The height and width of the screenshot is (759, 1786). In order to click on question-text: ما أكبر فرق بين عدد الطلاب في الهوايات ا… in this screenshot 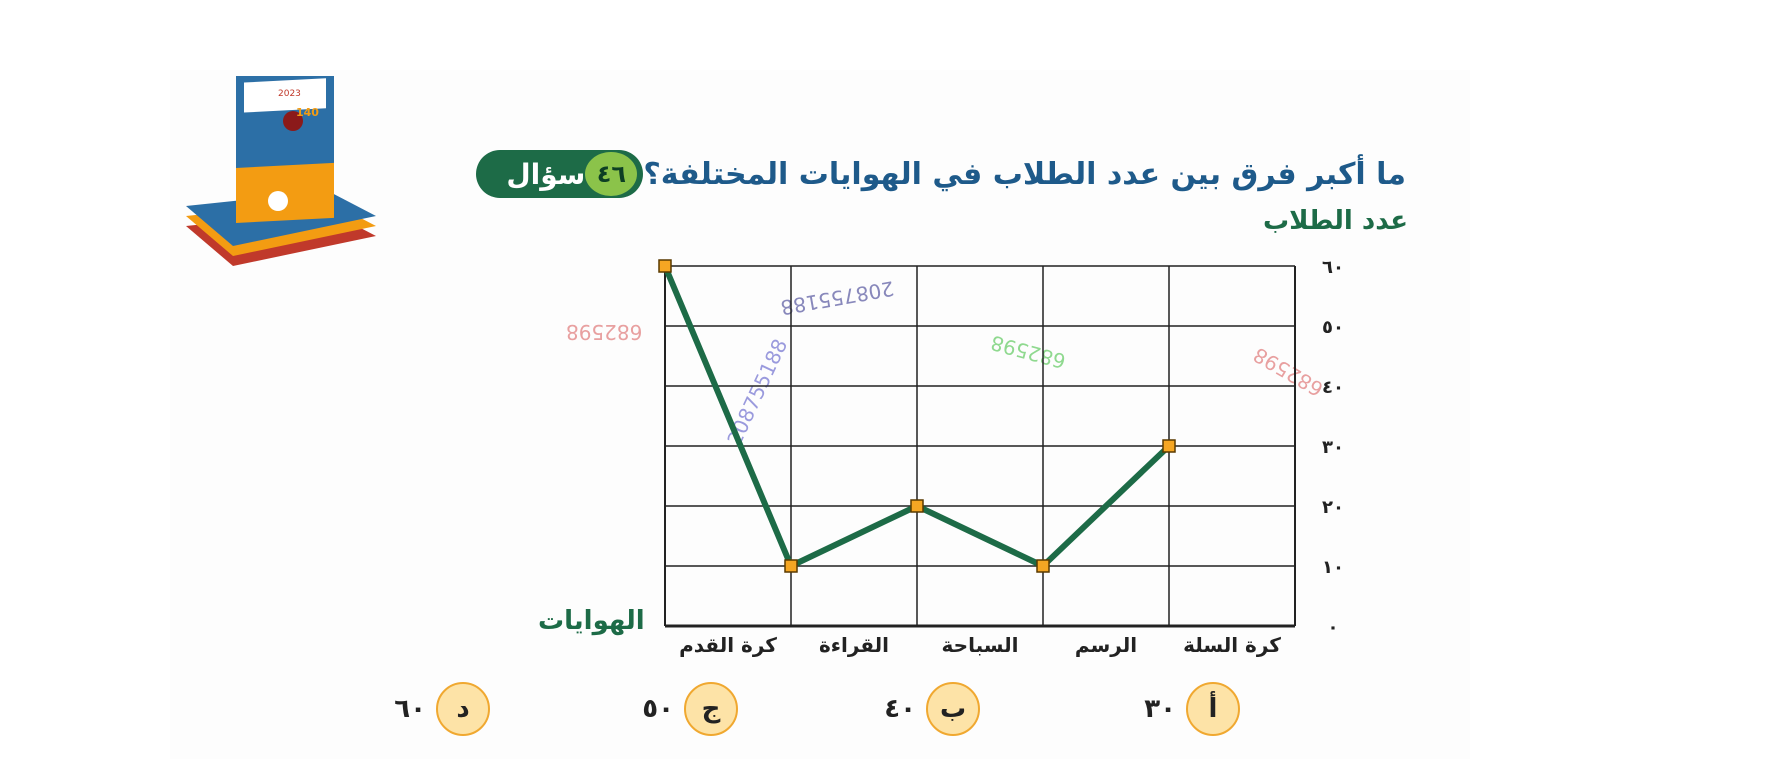, I will do `click(1024, 174)`.